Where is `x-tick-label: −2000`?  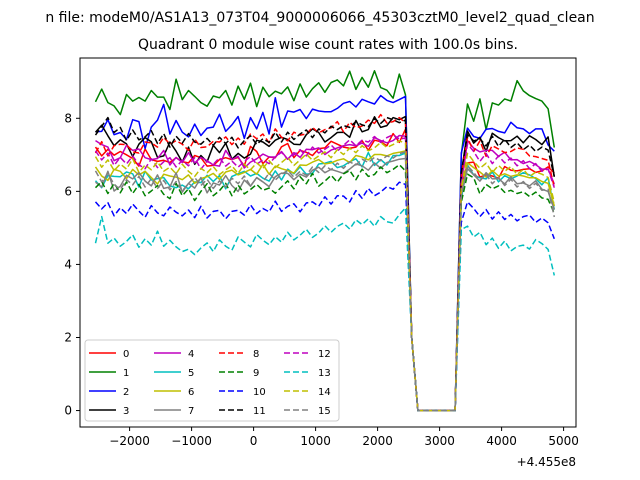
x-tick-label: −2000 is located at coordinates (129, 441).